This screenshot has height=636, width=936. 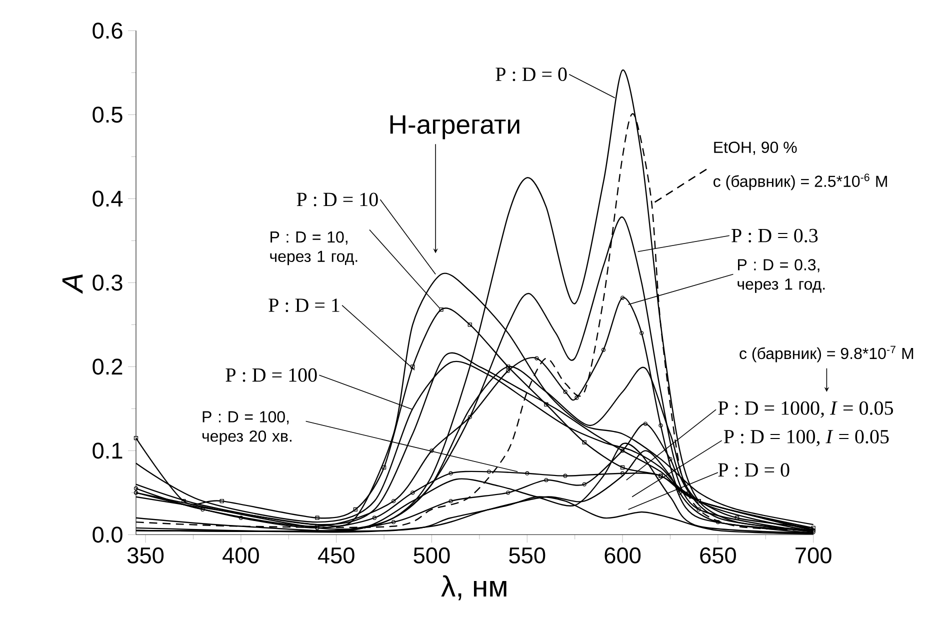 What do you see at coordinates (806, 438) in the screenshot?
I see `annotation: P : D = 100, I = 0.05` at bounding box center [806, 438].